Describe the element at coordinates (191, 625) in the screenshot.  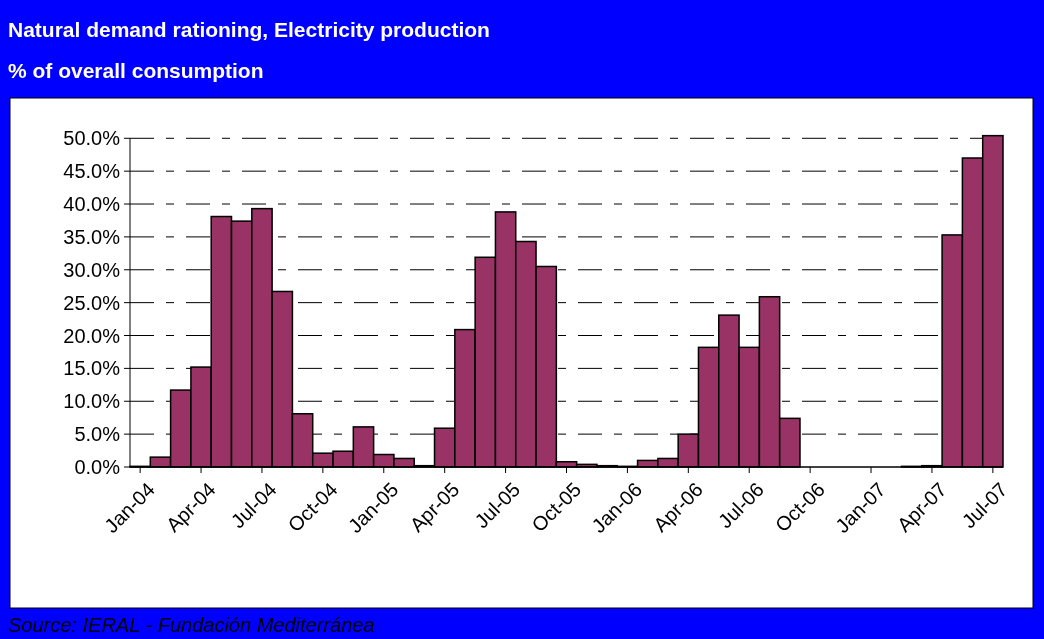
I see `source-note: Source: IERAL - Fundación Mediterránea` at that location.